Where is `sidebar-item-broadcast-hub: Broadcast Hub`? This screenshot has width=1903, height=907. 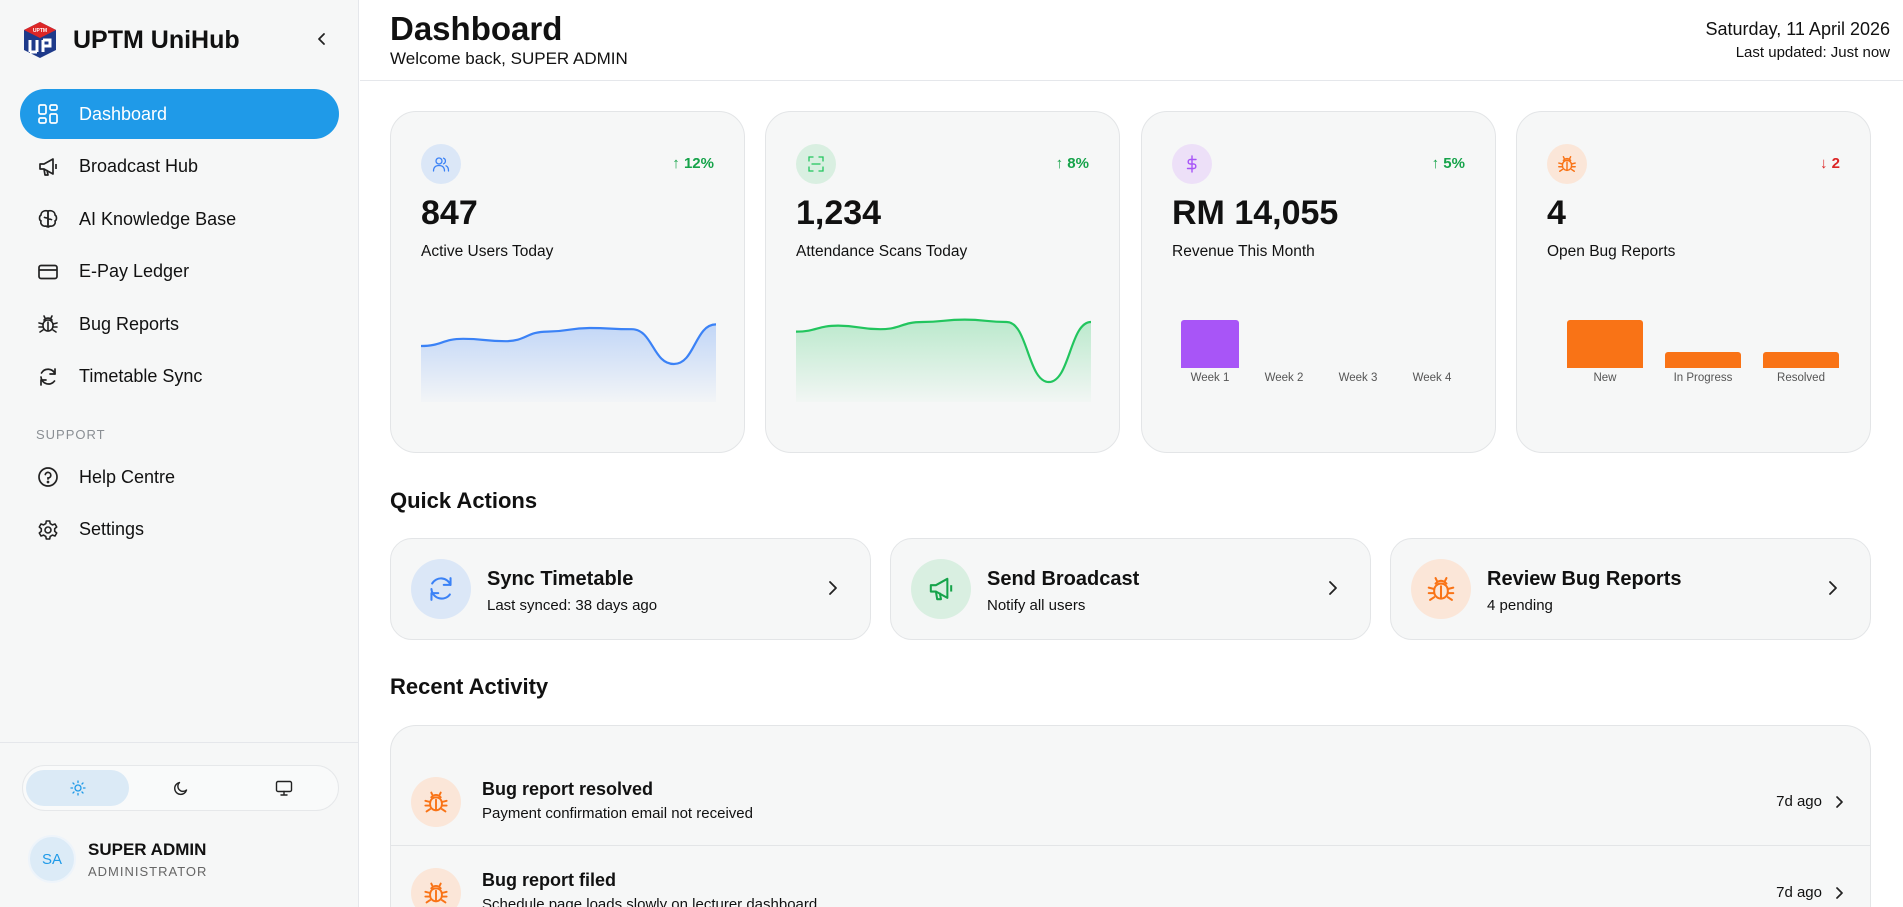
sidebar-item-broadcast-hub: Broadcast Hub is located at coordinates (179, 167).